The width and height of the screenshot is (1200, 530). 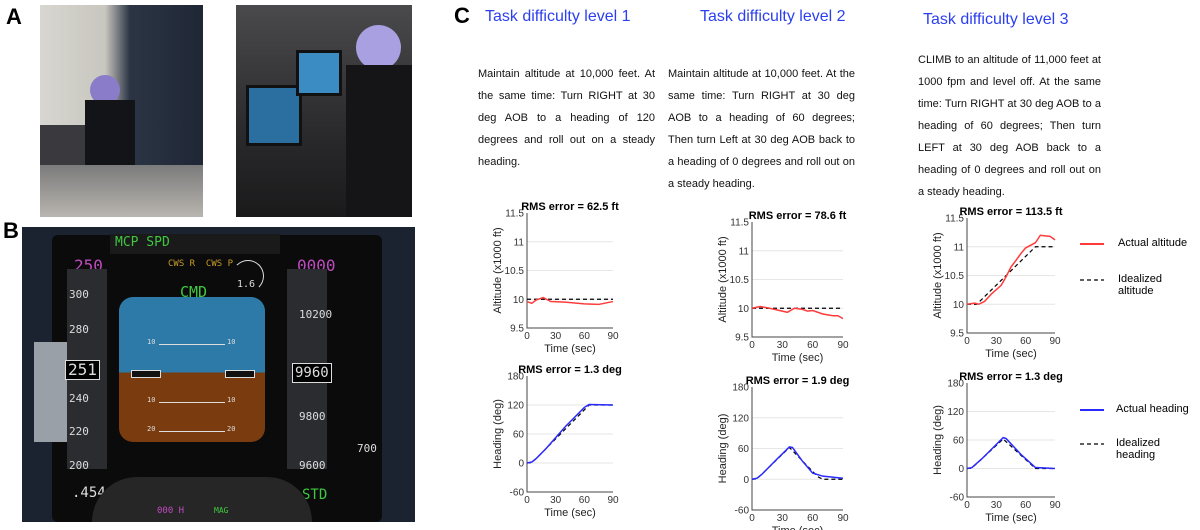 What do you see at coordinates (312, 416) in the screenshot?
I see `altitude-tick: 9800` at bounding box center [312, 416].